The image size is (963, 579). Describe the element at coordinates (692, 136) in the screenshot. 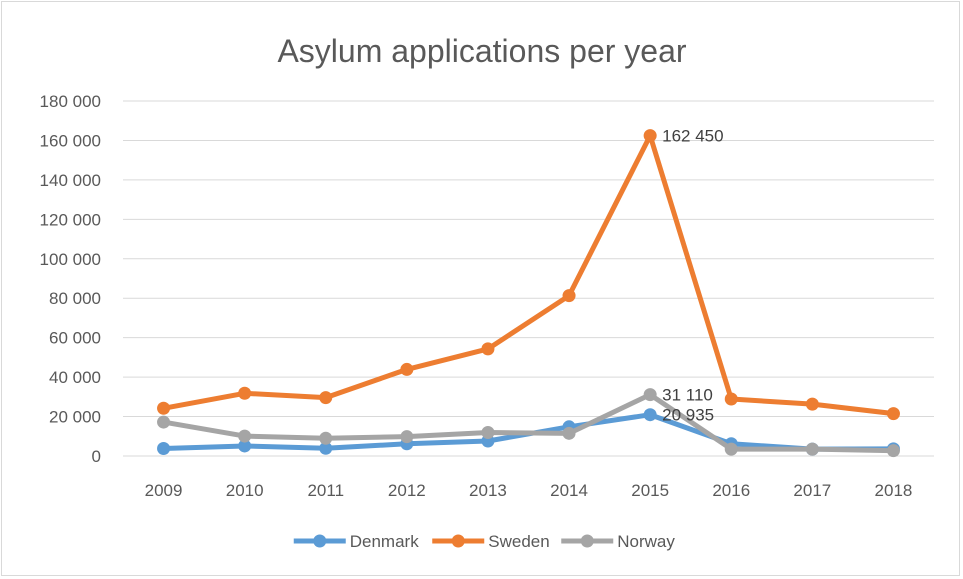

I see `data-label: 162 450` at that location.